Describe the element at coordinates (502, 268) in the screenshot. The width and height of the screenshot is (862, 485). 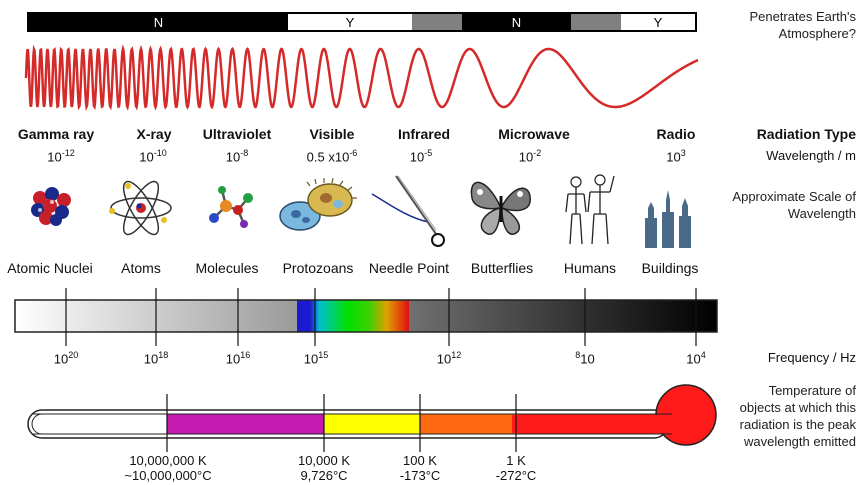
I see `scale-label: Butterflies` at that location.